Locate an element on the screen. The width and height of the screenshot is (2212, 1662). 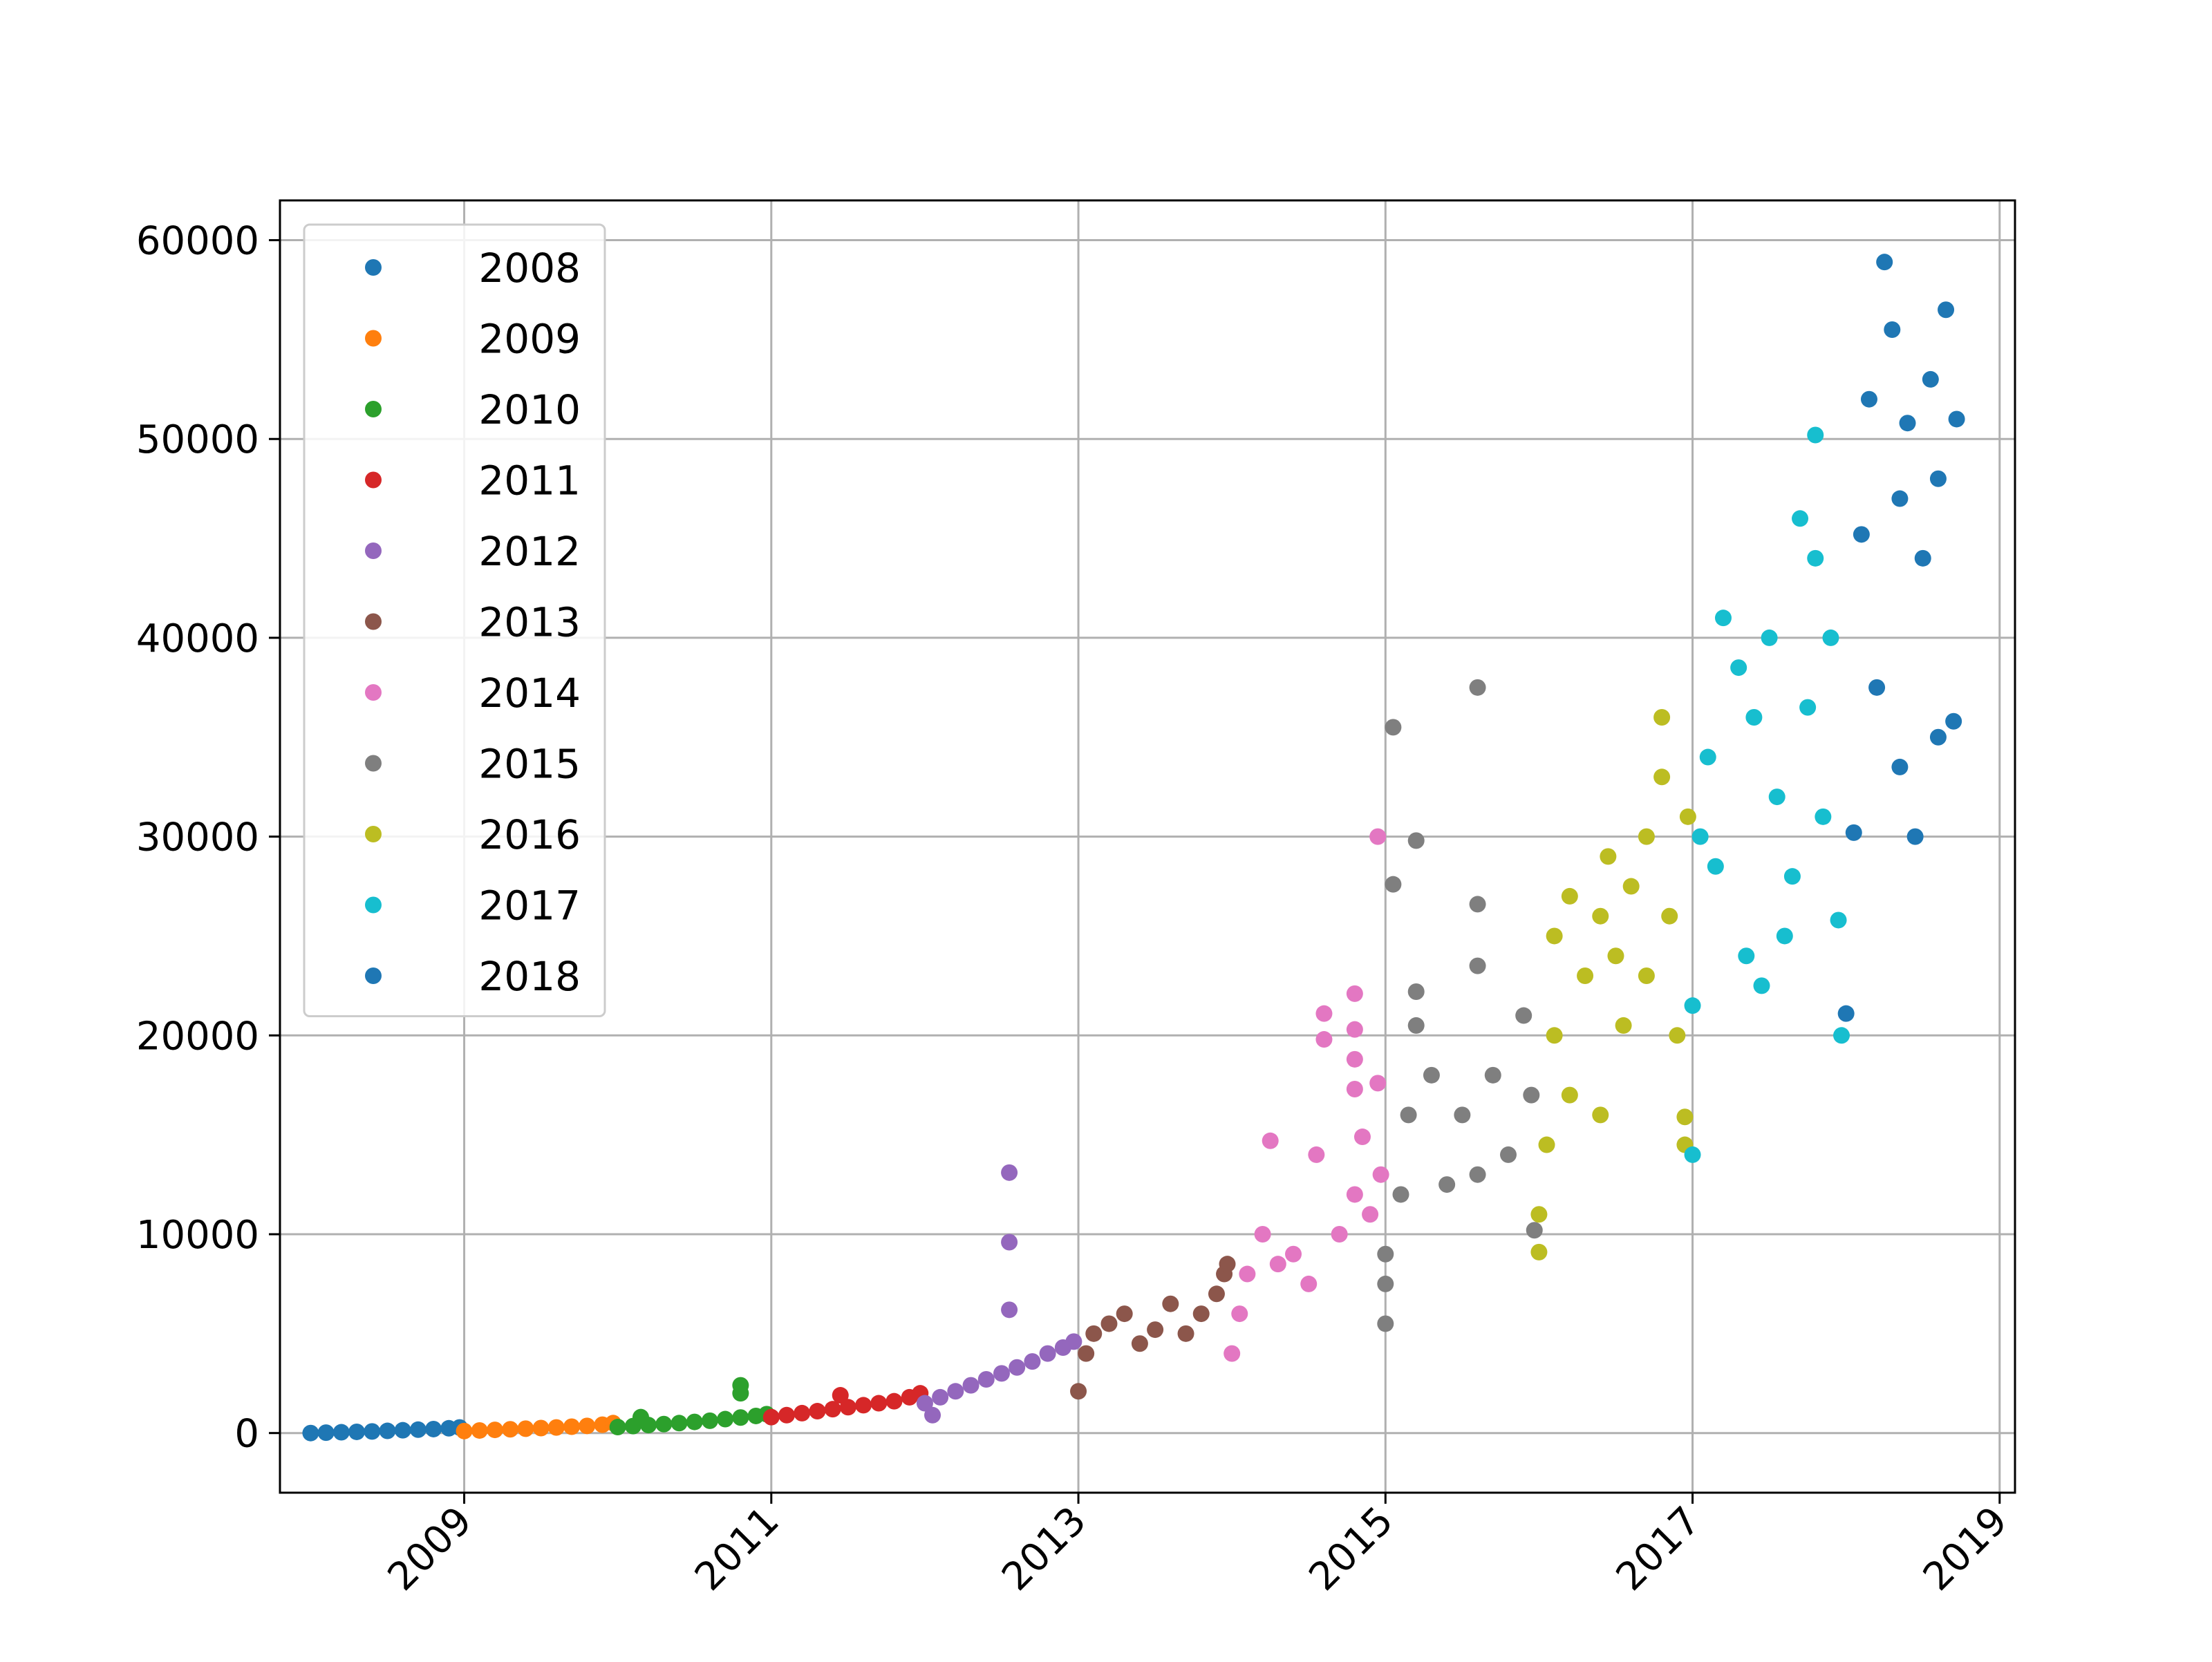
legend-label: 2017 is located at coordinates (529, 906).